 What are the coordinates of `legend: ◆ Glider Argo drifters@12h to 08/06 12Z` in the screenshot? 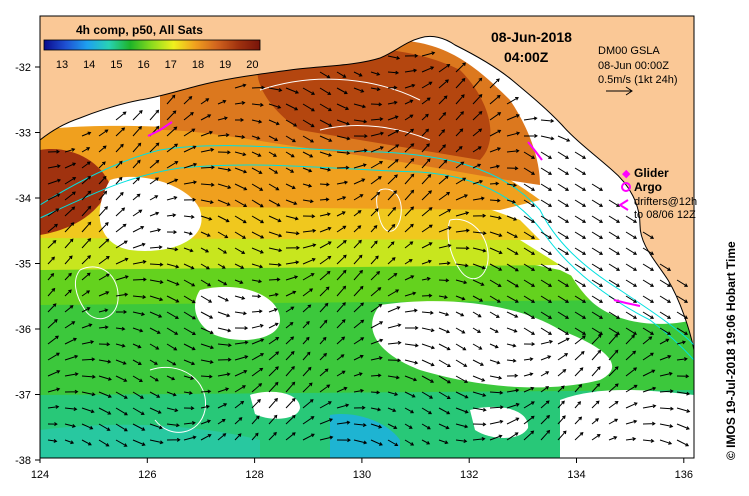 It's located at (657, 193).